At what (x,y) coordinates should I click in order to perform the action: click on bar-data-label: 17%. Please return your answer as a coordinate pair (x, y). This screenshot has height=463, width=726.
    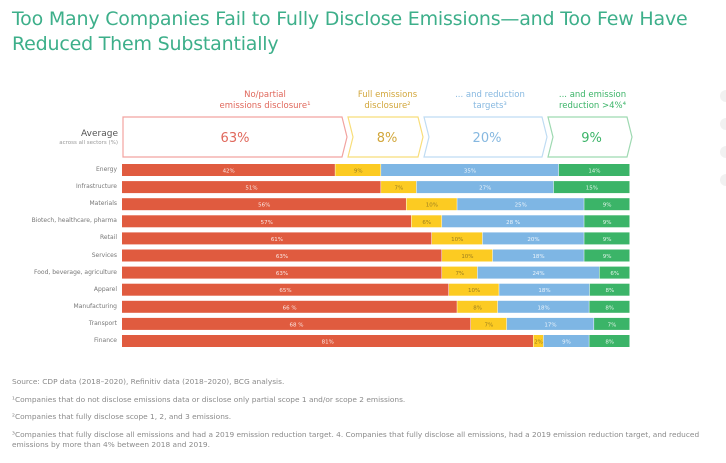
    Looking at the image, I should click on (550, 325).